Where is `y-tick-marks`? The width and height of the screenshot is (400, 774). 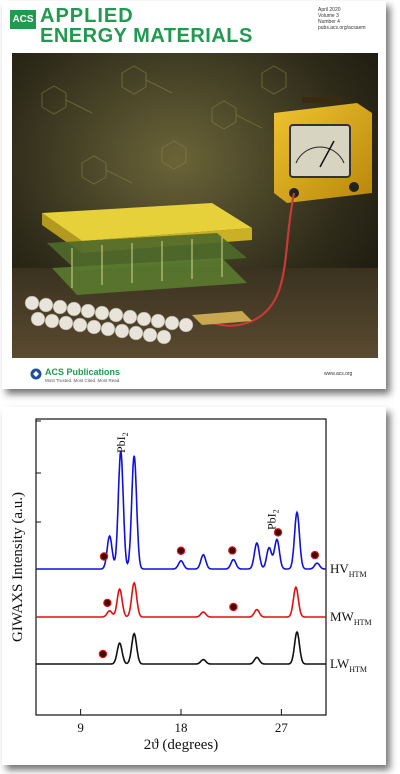
y-tick-marks is located at coordinates (38, 542).